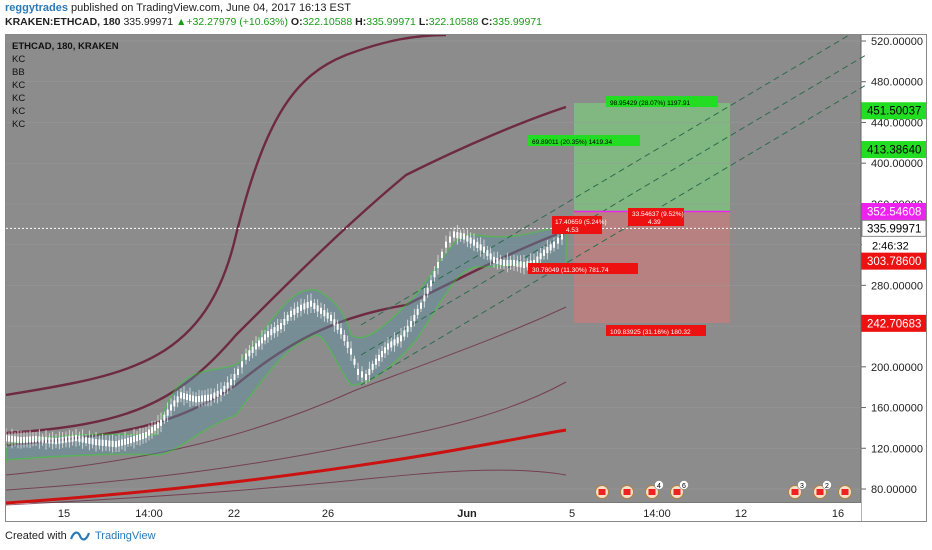 This screenshot has width=932, height=550. I want to click on calendar-event-icon: 2, so click(822, 489).